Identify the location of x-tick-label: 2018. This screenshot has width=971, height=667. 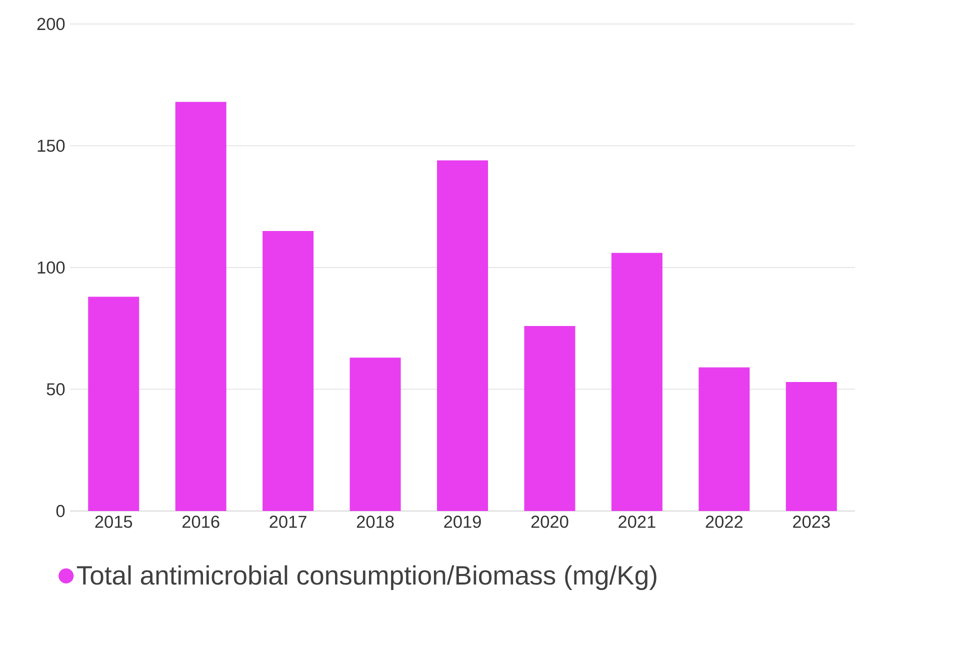
(375, 522).